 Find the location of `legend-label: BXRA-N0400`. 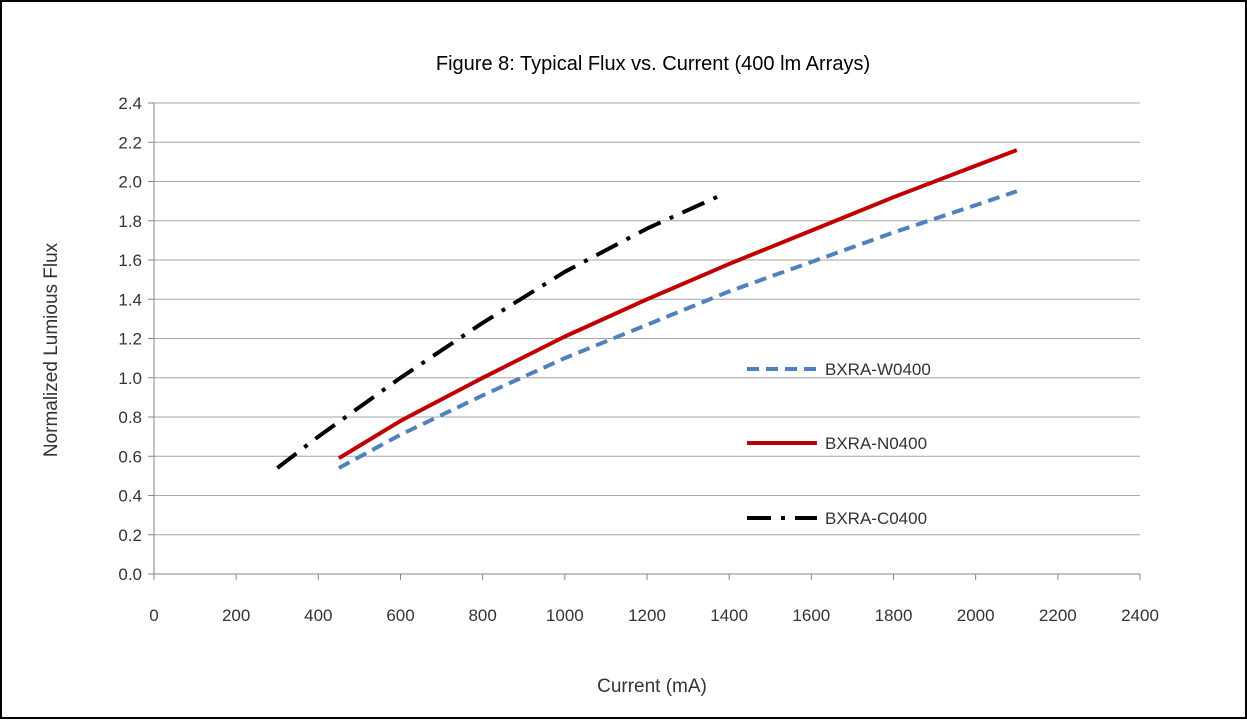

legend-label: BXRA-N0400 is located at coordinates (876, 443).